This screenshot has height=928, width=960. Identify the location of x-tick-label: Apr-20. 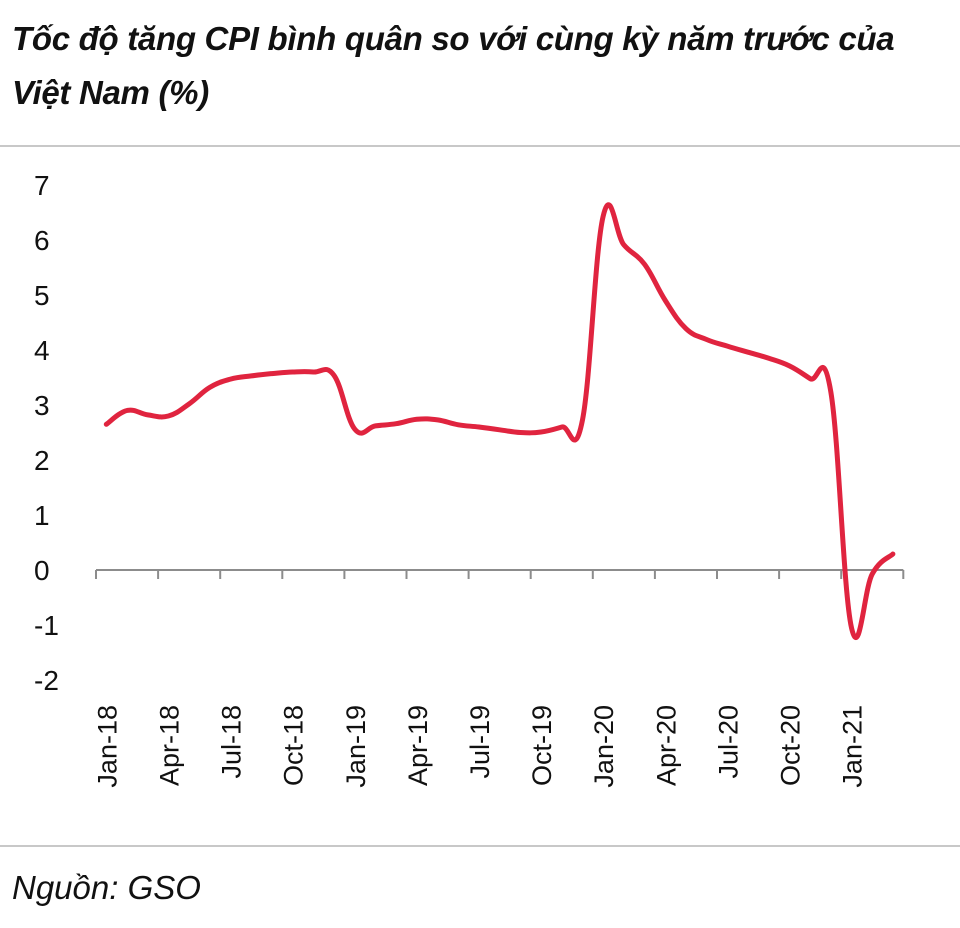
(666, 745).